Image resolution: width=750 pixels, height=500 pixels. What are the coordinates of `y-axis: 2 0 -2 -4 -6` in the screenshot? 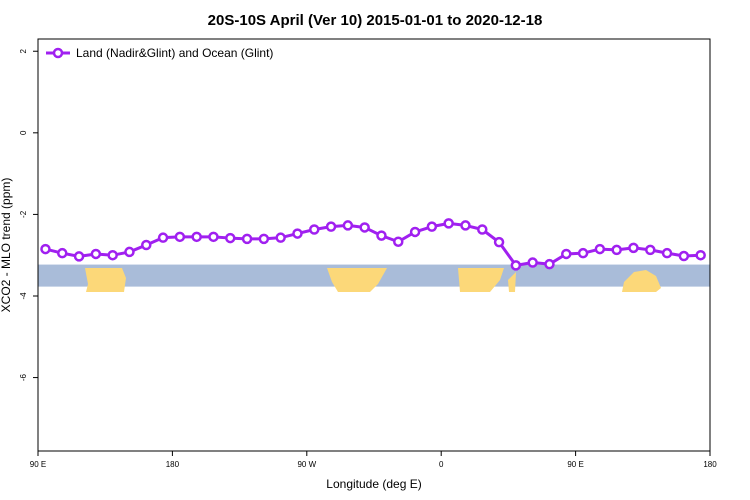 It's located at (28, 214).